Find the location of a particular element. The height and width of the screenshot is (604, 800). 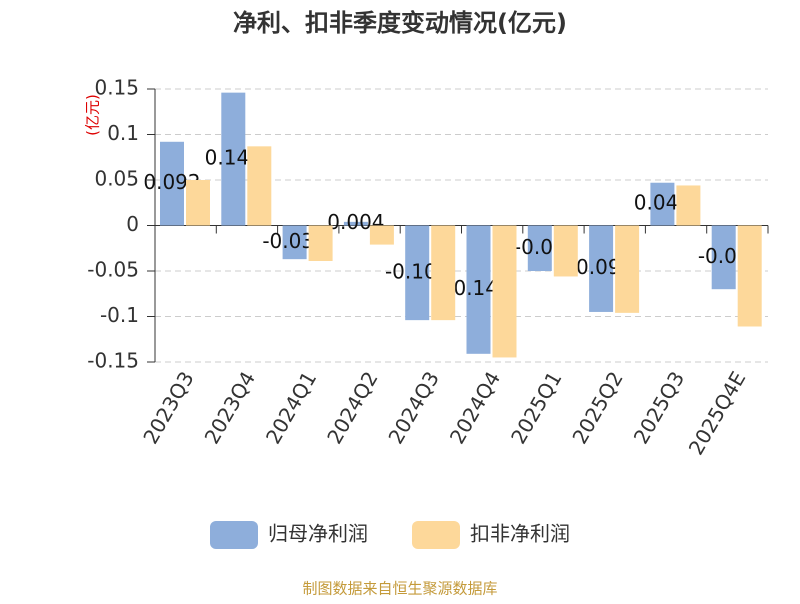

y-tick-label: 0.15 is located at coordinates (116, 88).